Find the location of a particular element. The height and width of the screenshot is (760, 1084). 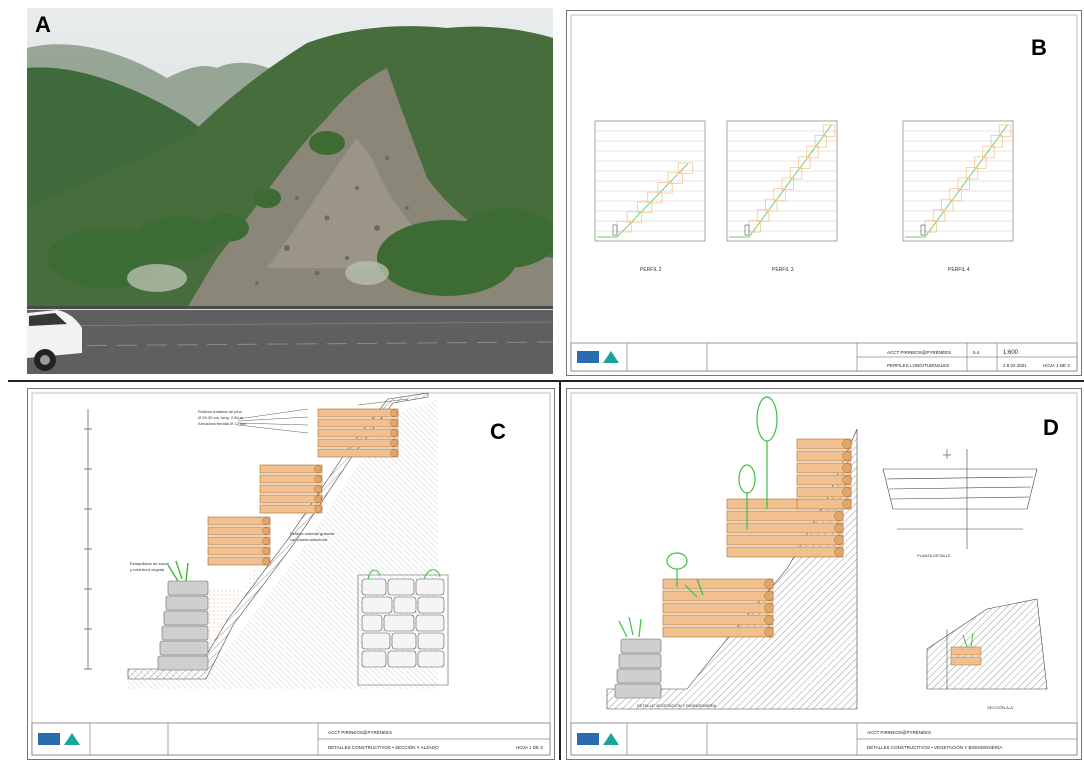

profile-label: PERFIL 2 is located at coordinates (651, 270).